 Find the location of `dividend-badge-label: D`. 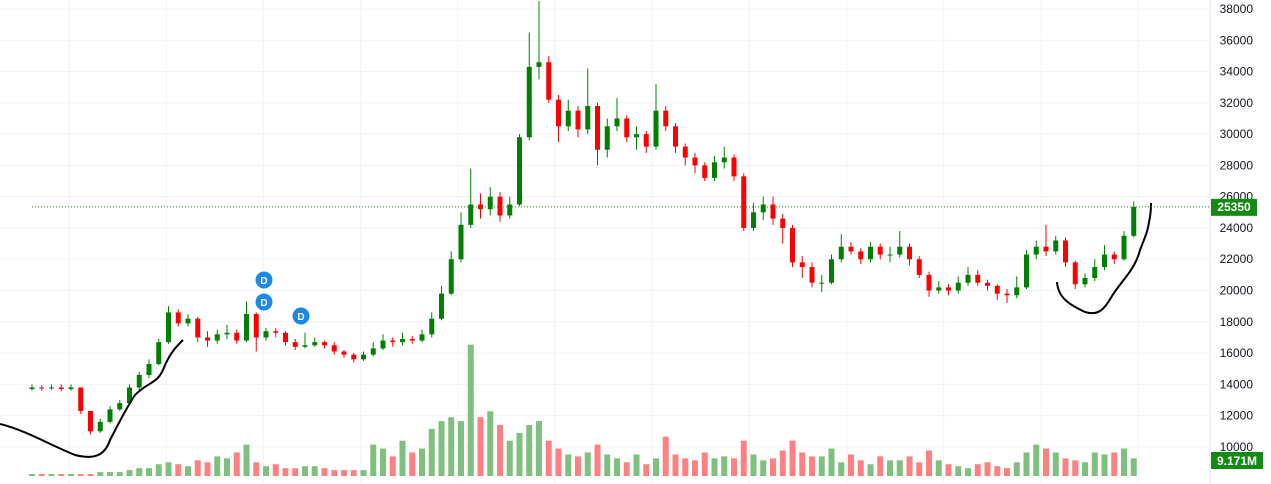

dividend-badge-label: D is located at coordinates (263, 303).